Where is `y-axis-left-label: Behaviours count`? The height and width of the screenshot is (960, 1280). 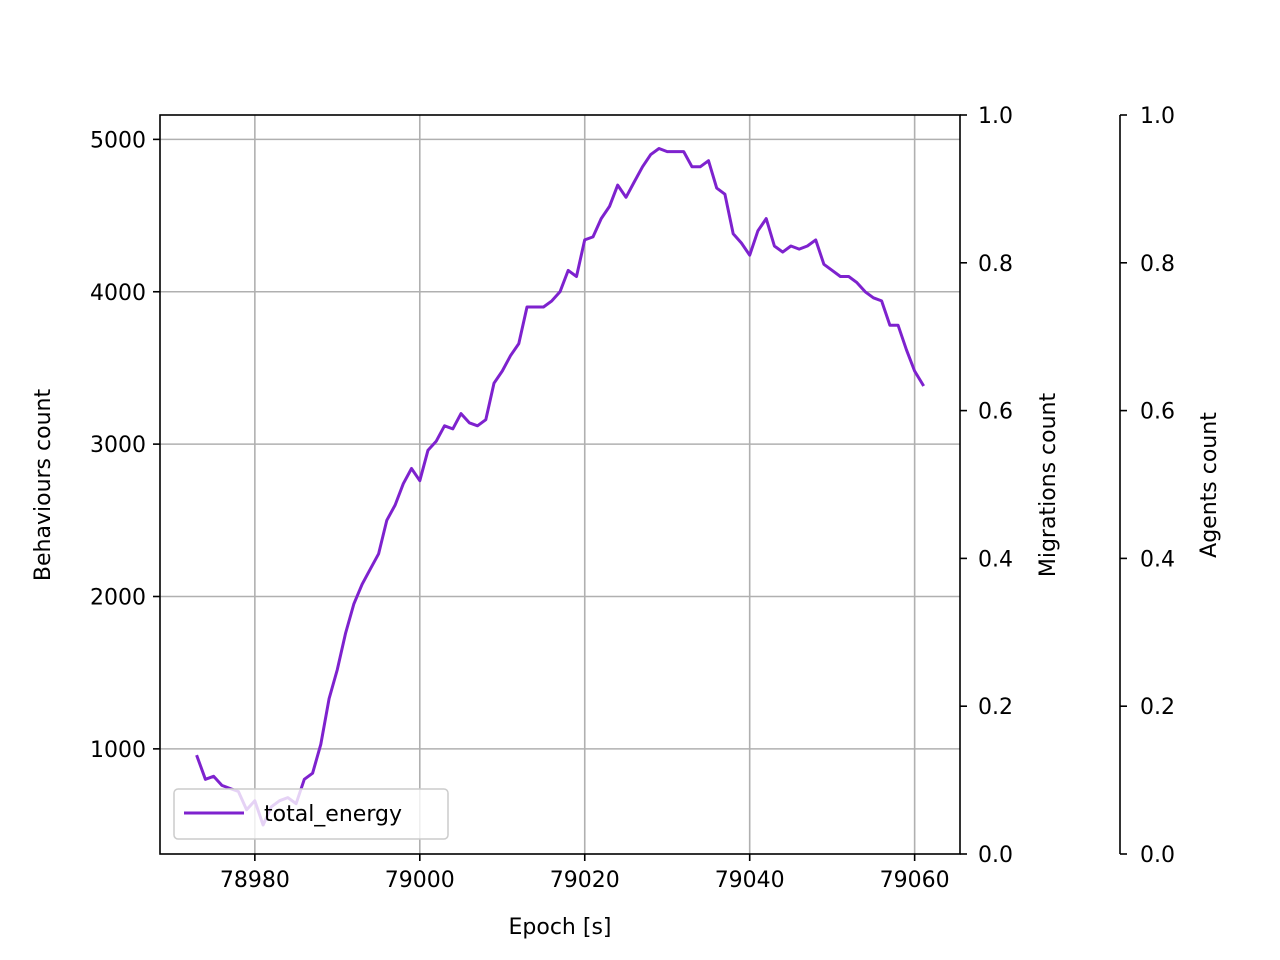 y-axis-left-label: Behaviours count is located at coordinates (43, 485).